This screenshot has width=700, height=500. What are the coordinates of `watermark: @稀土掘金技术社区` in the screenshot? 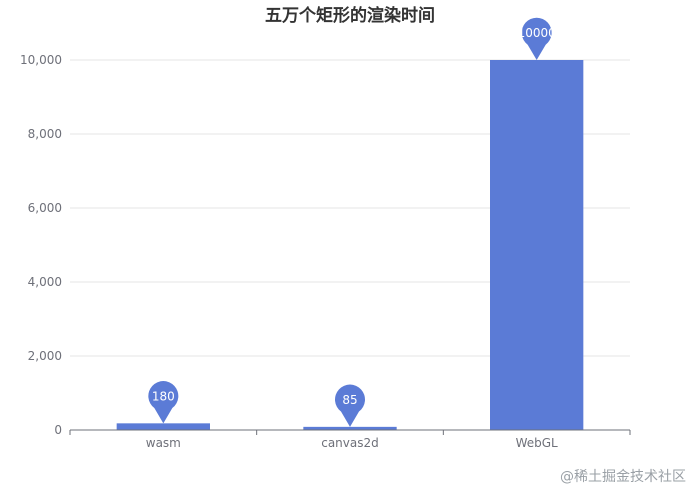 It's located at (623, 477).